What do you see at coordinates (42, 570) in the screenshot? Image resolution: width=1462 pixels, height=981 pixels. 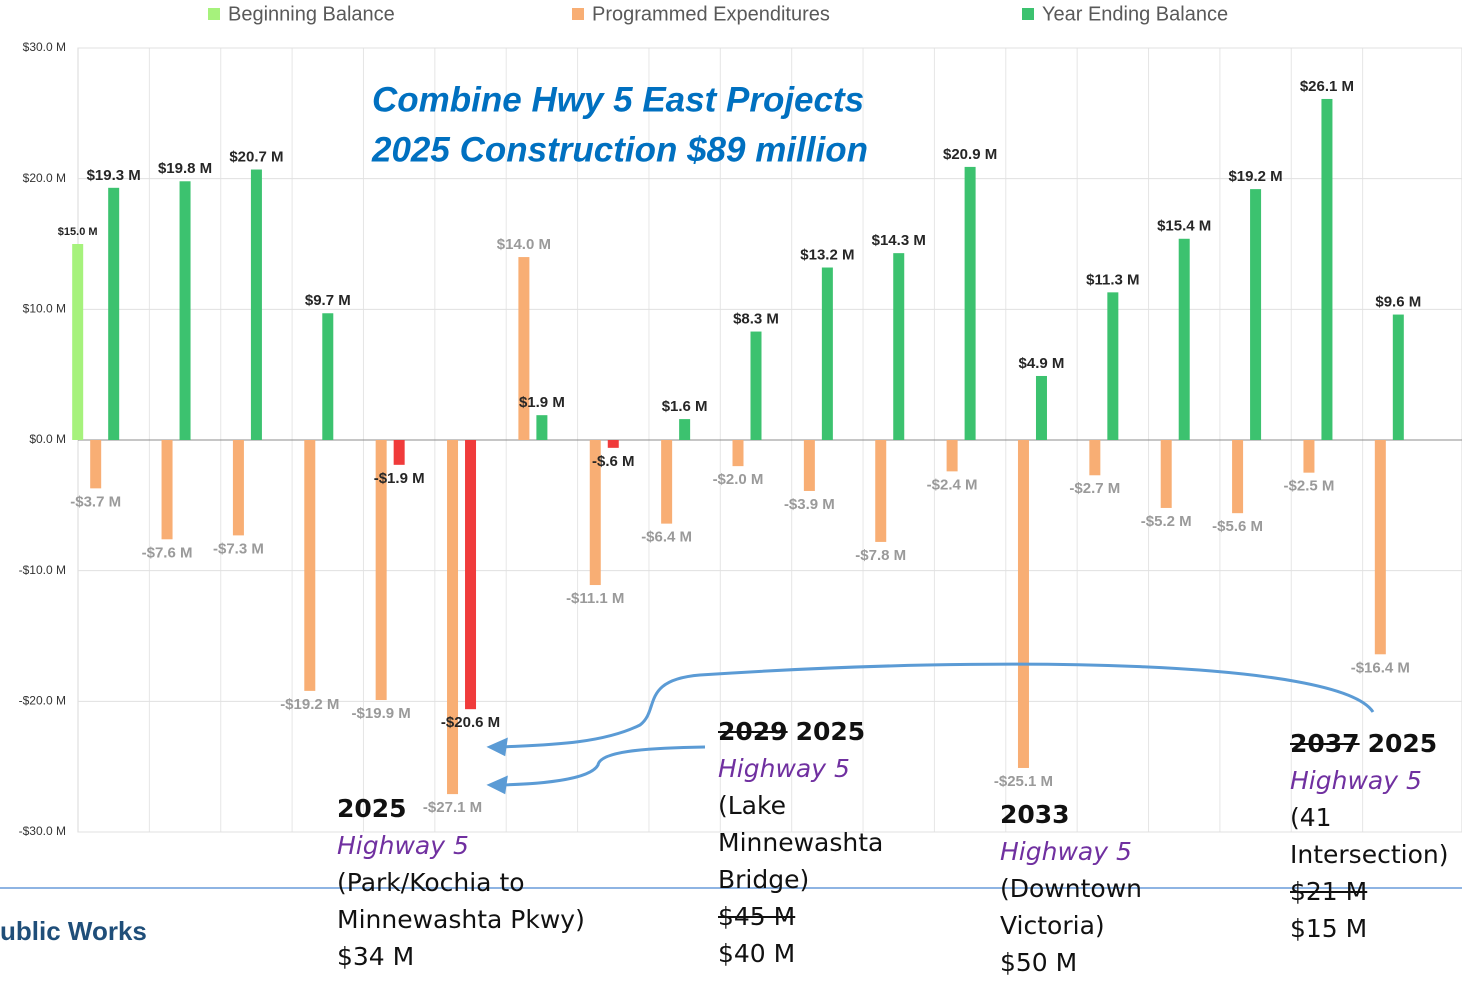 I see `y-tick-label: -$10.0 M` at bounding box center [42, 570].